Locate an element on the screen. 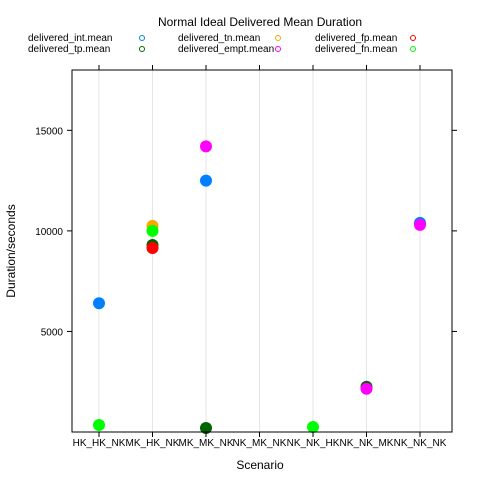 This screenshot has width=480, height=480. legend-label: delivered_int.mean is located at coordinates (70, 38).